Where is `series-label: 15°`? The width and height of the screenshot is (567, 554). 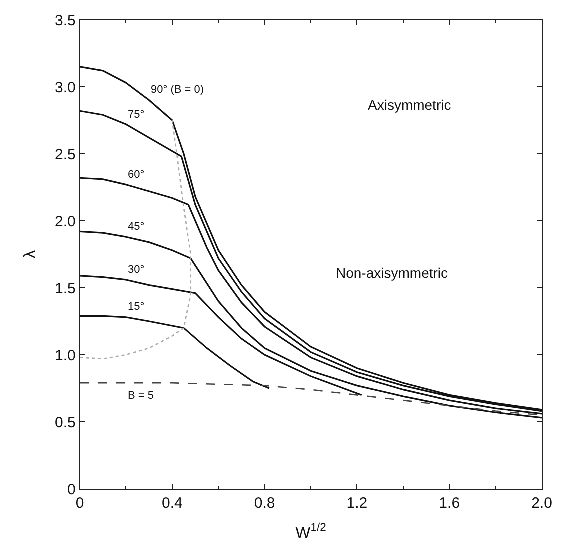
series-label: 15° is located at coordinates (136, 307).